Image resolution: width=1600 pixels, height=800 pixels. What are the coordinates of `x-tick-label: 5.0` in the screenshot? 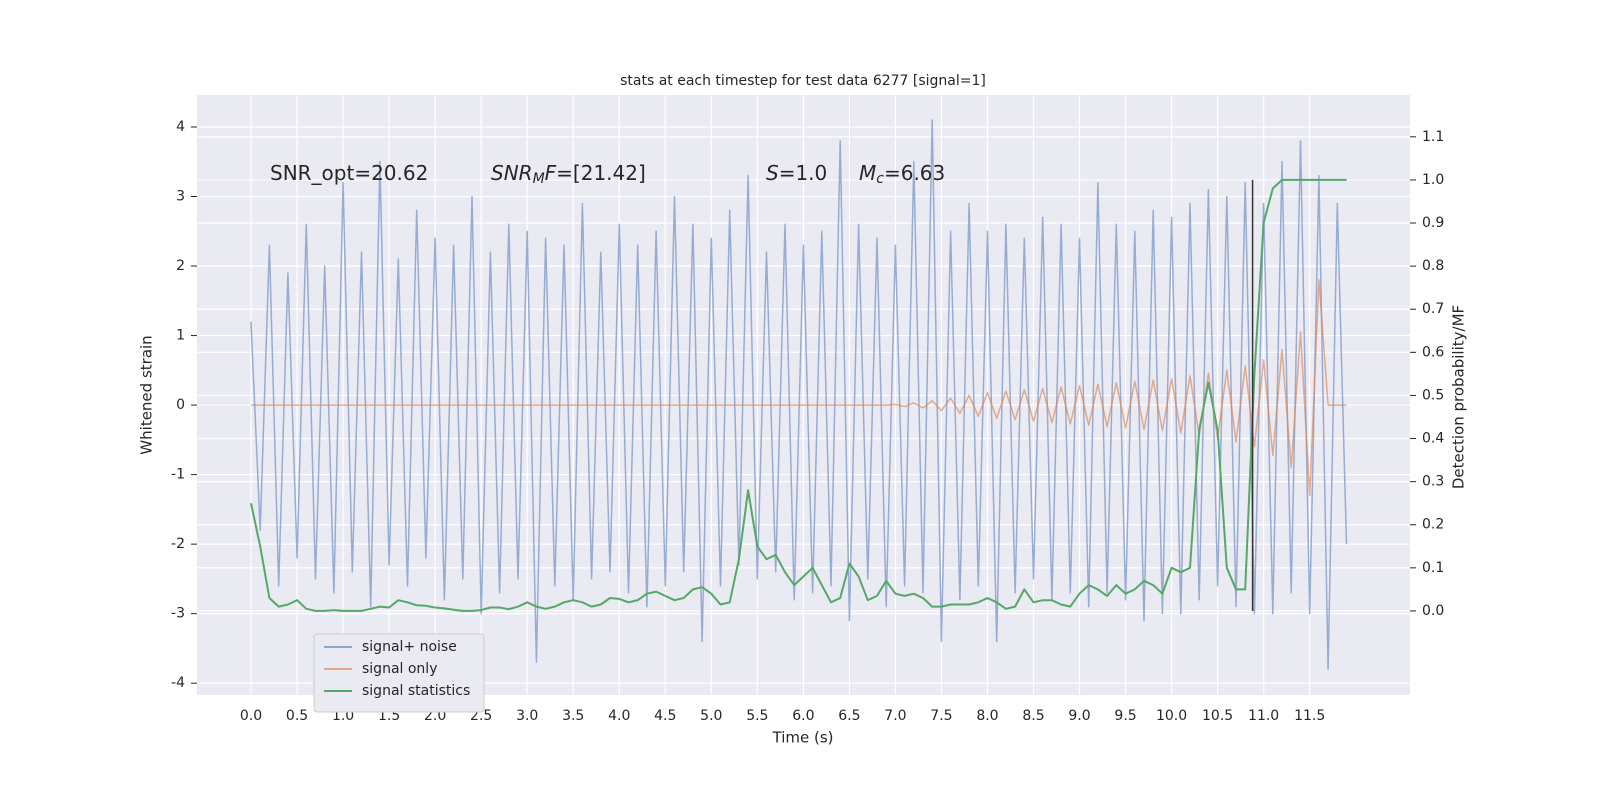 It's located at (711, 716).